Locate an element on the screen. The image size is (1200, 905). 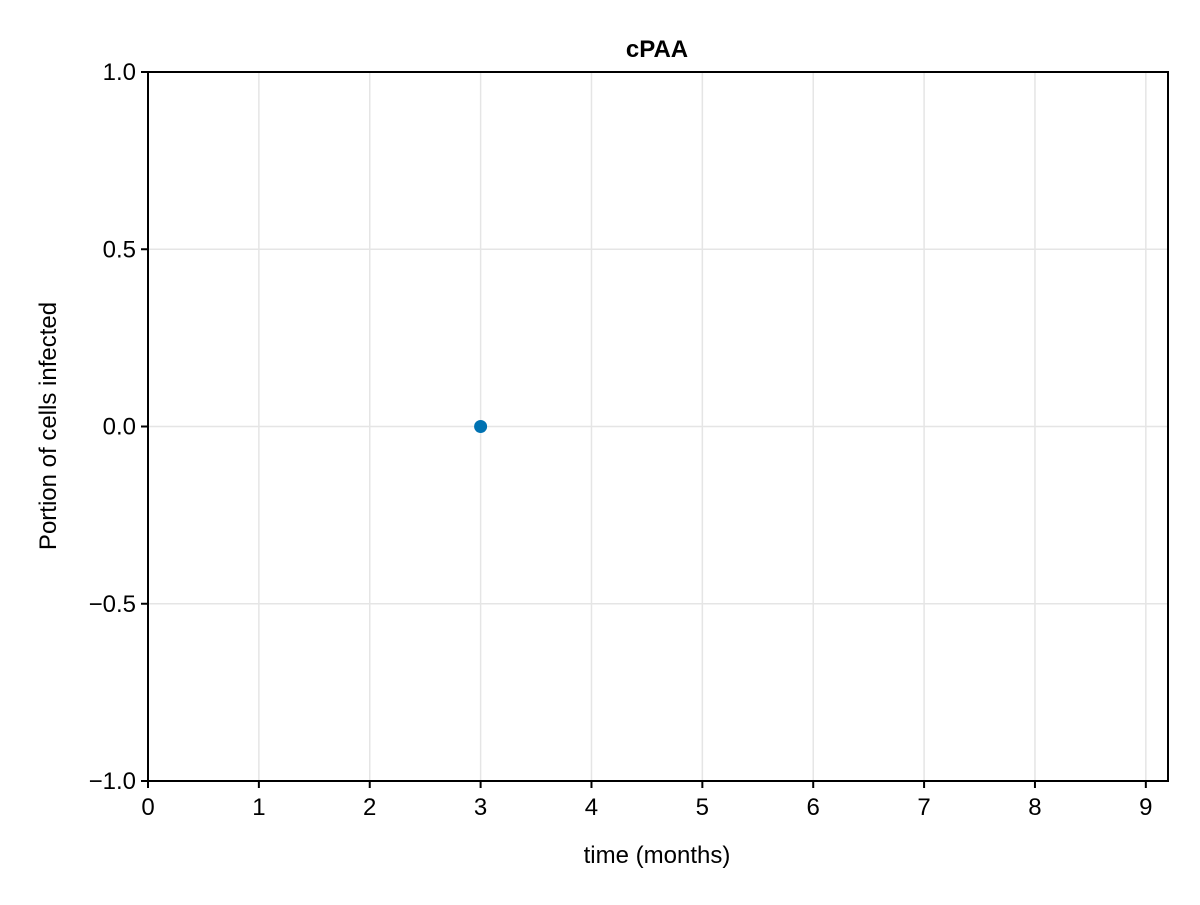
y-tick-label: −1.0 is located at coordinates (112, 781).